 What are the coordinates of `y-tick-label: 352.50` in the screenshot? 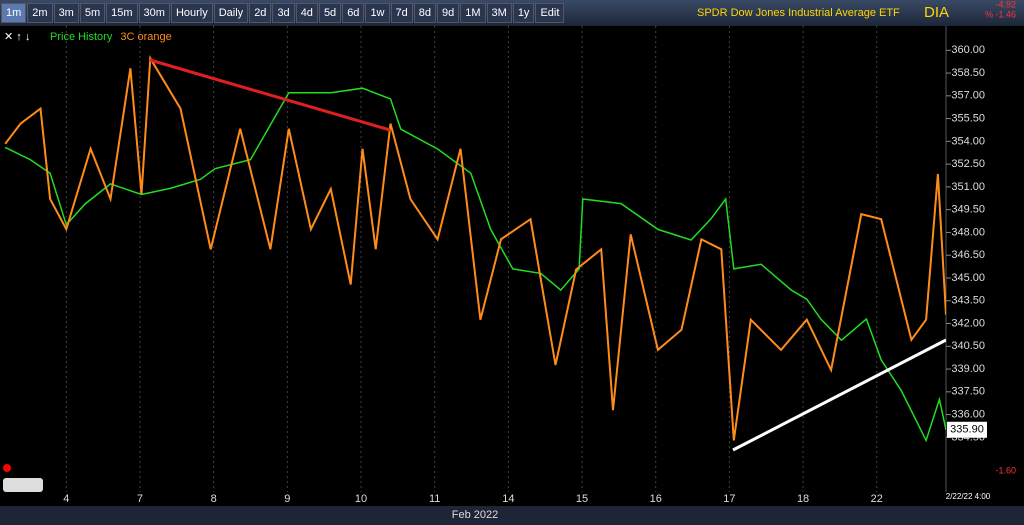 It's located at (968, 164).